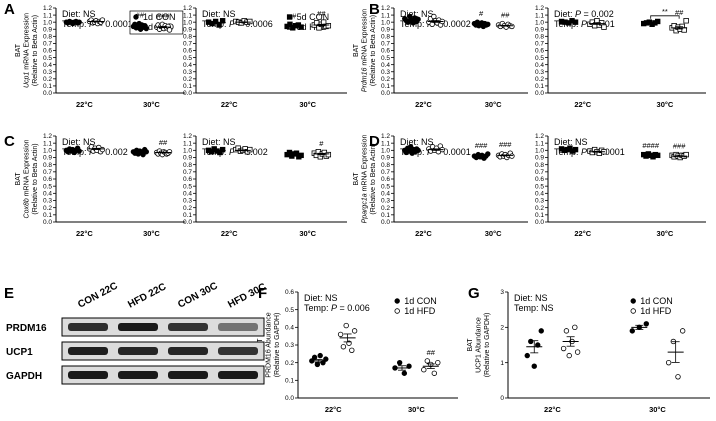 The width and height of the screenshot is (716, 421). I want to click on chart-f-significance: ##, so click(431, 352).